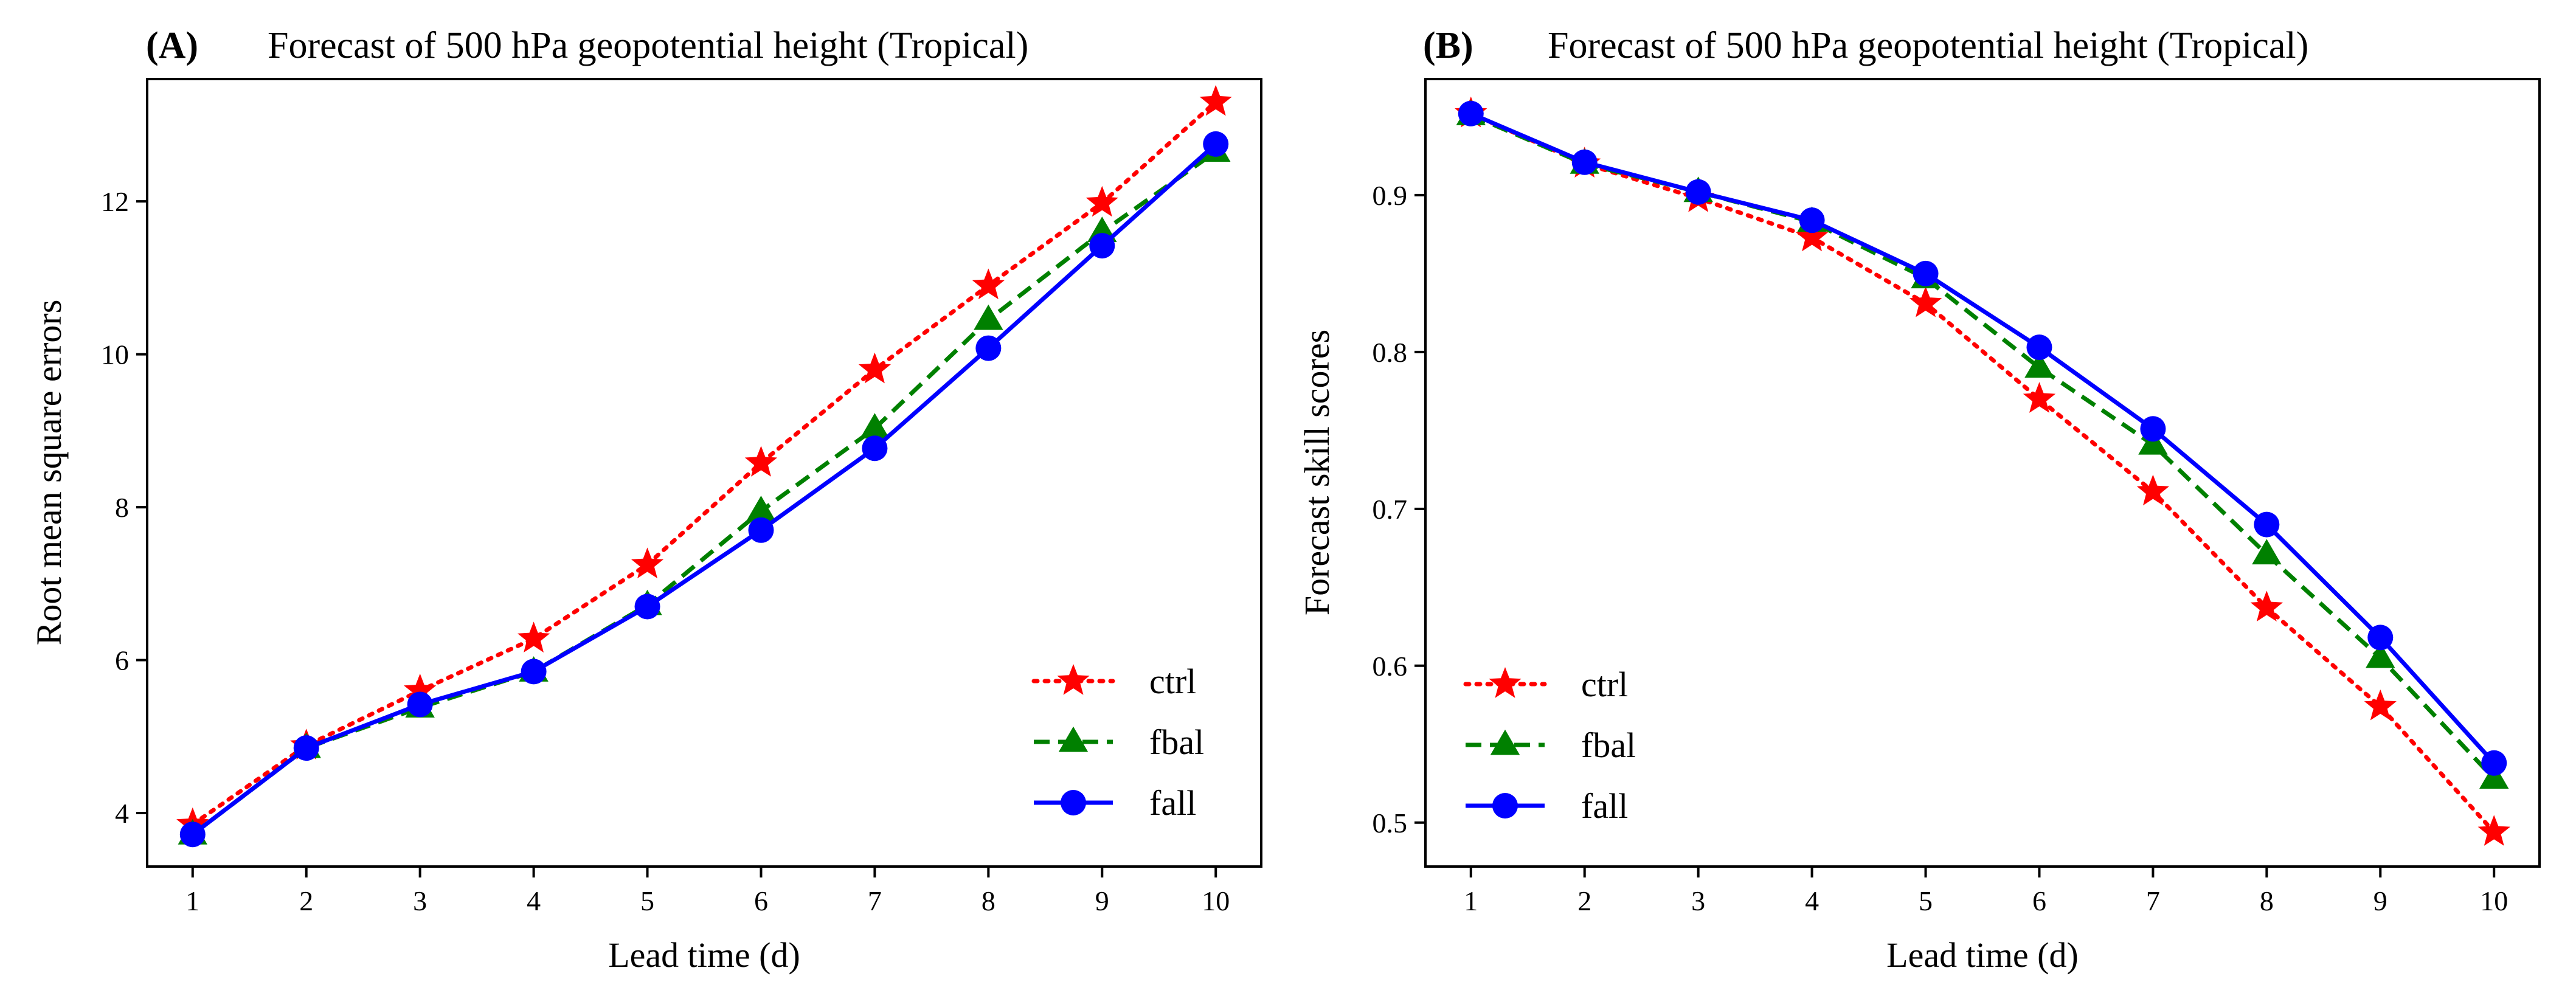  I want to click on panel-b-x-tick-label: 3, so click(1698, 900).